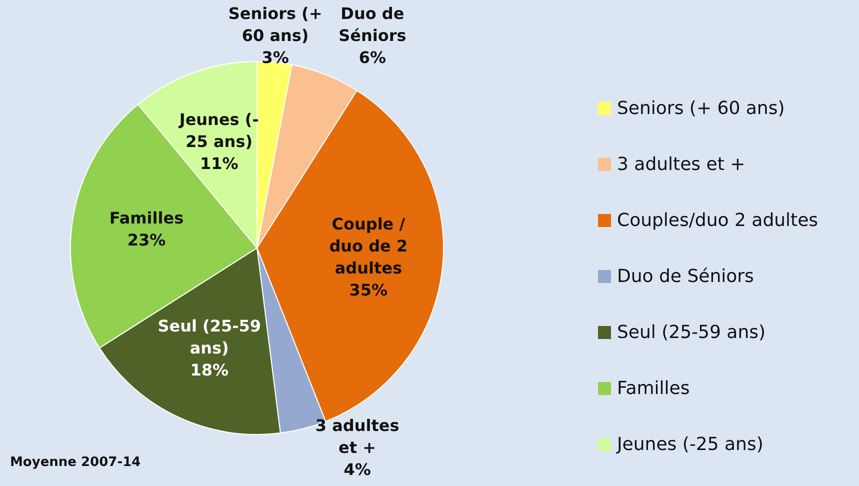 Image resolution: width=859 pixels, height=486 pixels. I want to click on legend-label: Duo de Séniors, so click(685, 276).